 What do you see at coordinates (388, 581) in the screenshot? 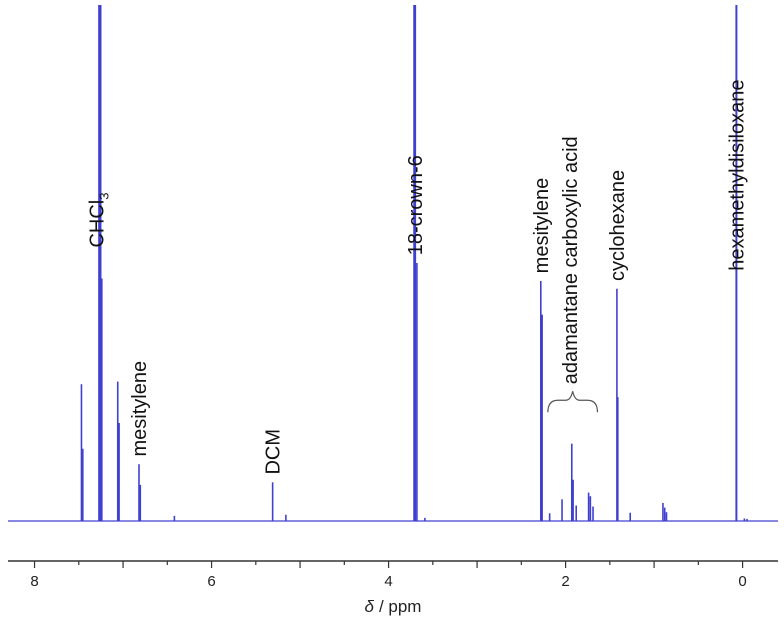
I see `x-axis-tick-label: 4` at bounding box center [388, 581].